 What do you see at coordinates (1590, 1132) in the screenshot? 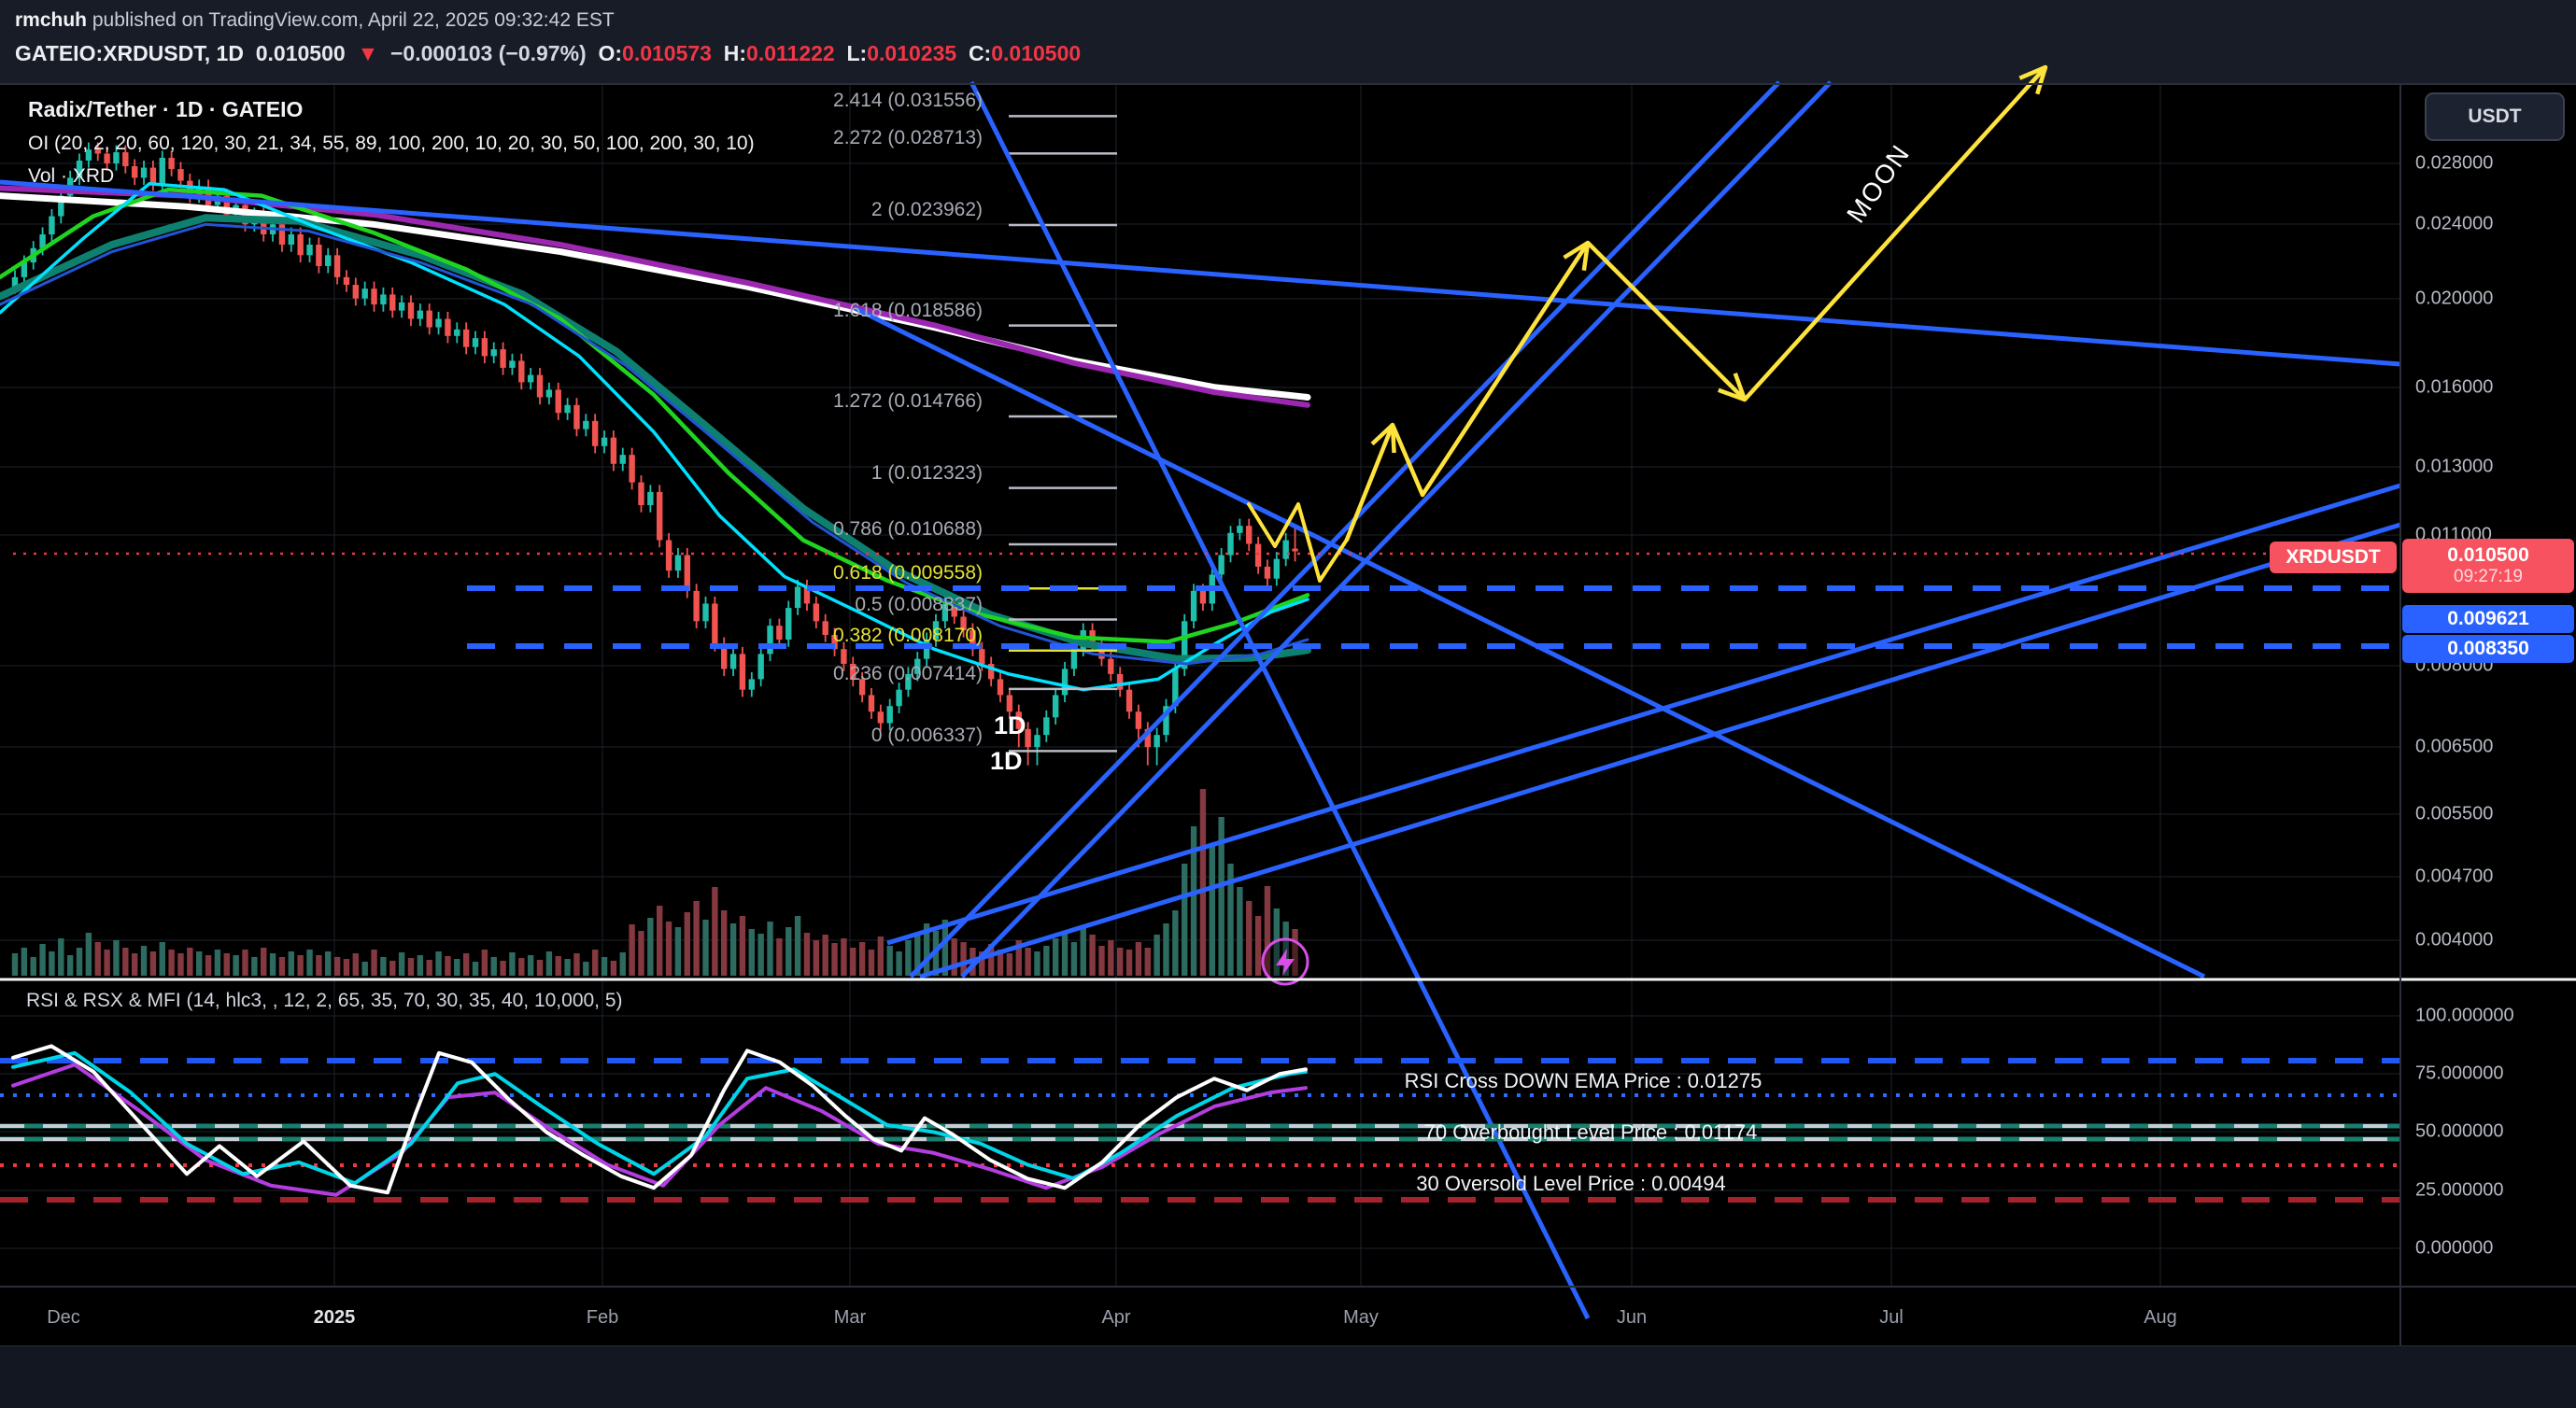
I see `rsi-annotation: 70 Overbought Level Price : 0.01174` at bounding box center [1590, 1132].